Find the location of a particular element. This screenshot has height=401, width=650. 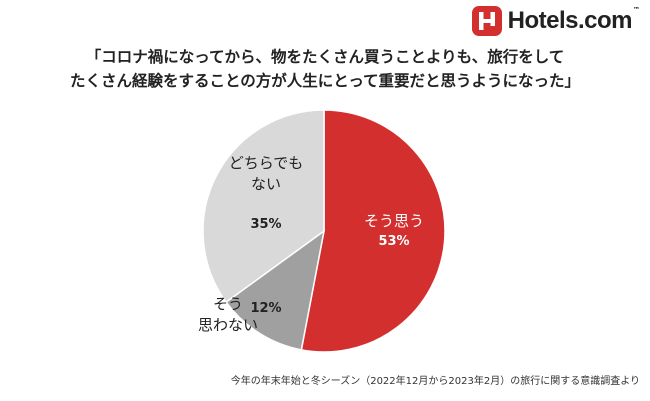

pie-slice-label-1: そう思わない is located at coordinates (228, 314).